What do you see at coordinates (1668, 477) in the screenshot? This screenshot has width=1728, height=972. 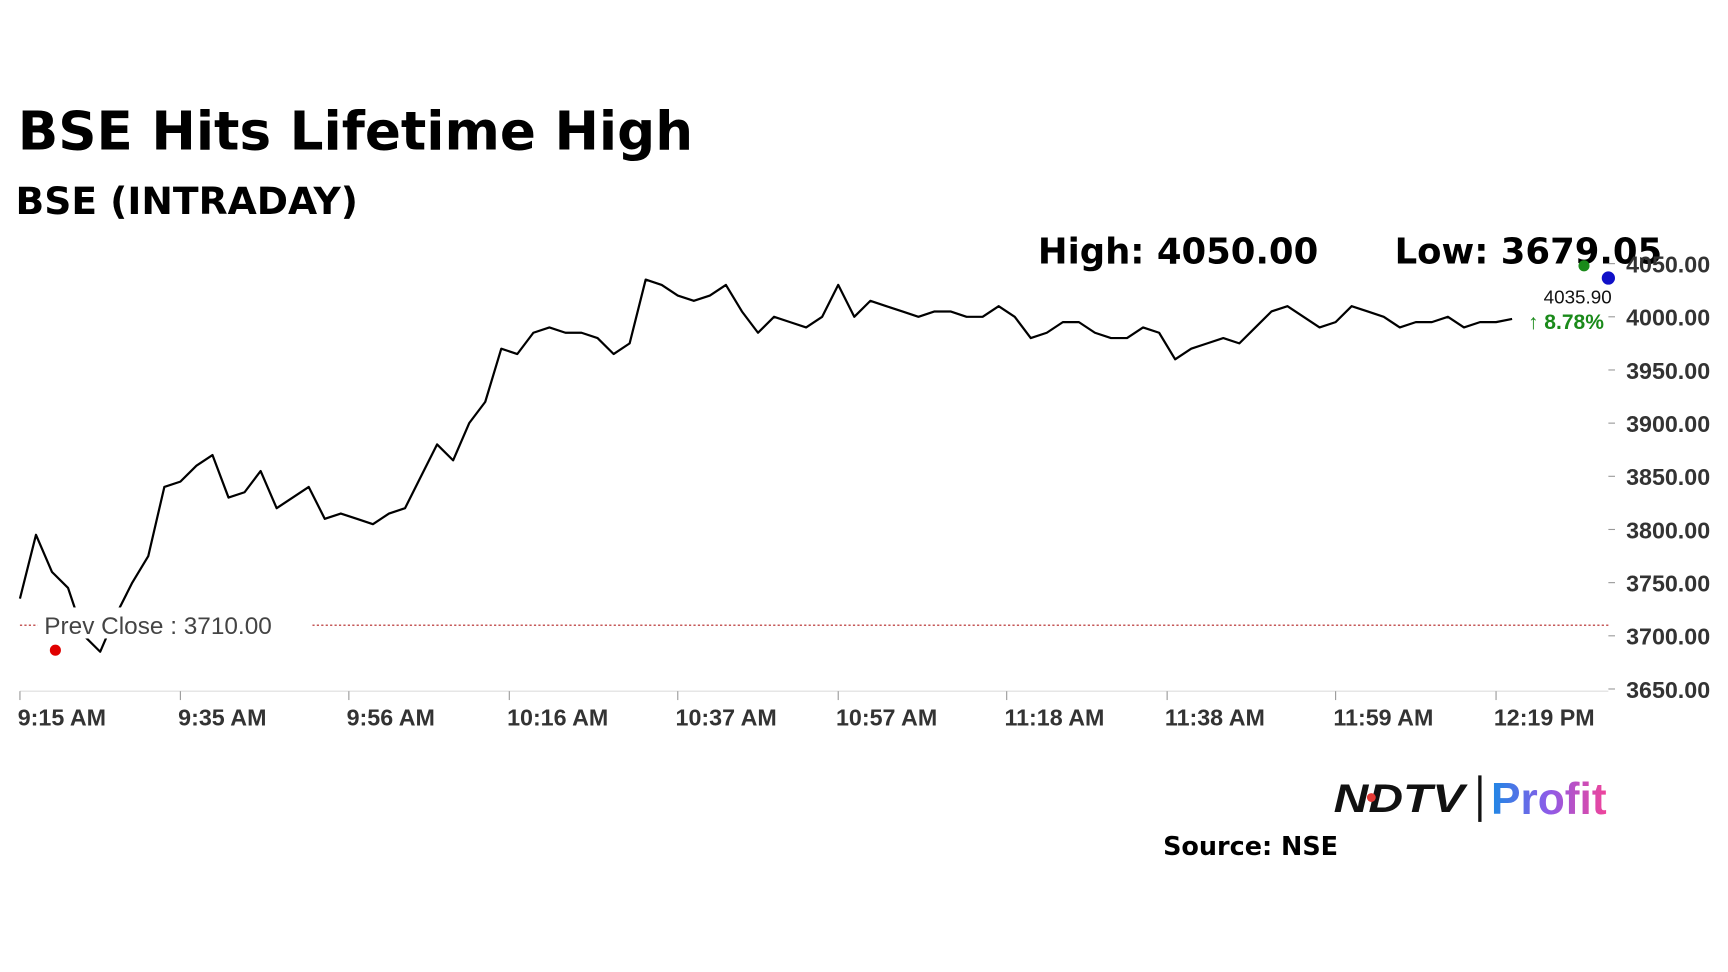 I see `y-tick-label: 3850.00` at bounding box center [1668, 477].